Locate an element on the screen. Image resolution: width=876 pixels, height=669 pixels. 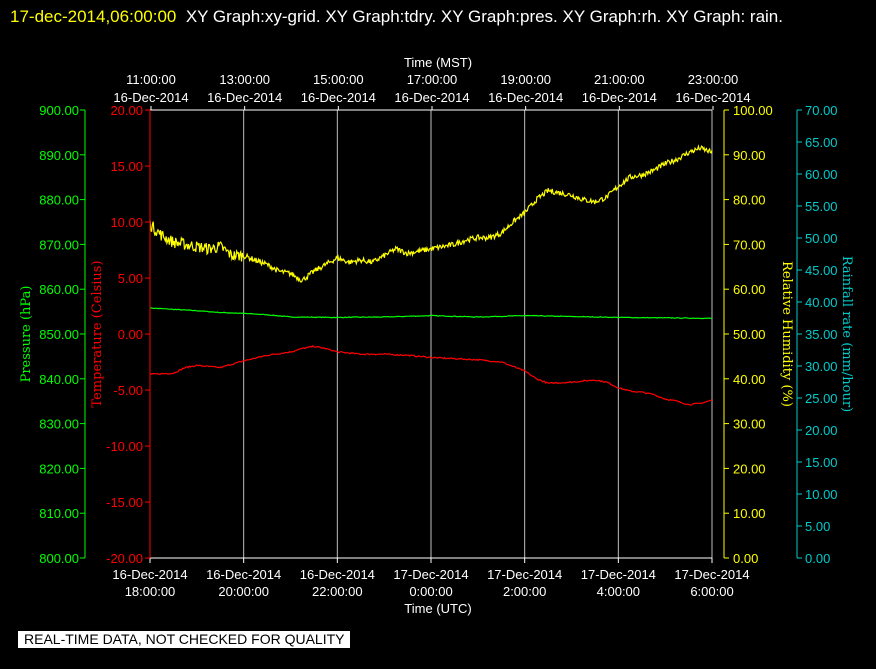
top-x-tick-time: 21:00:00 is located at coordinates (619, 79).